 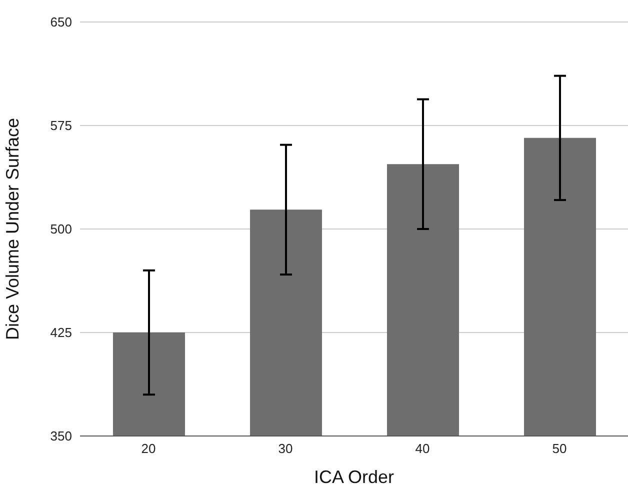 What do you see at coordinates (285, 448) in the screenshot?
I see `x-tick-label: 30` at bounding box center [285, 448].